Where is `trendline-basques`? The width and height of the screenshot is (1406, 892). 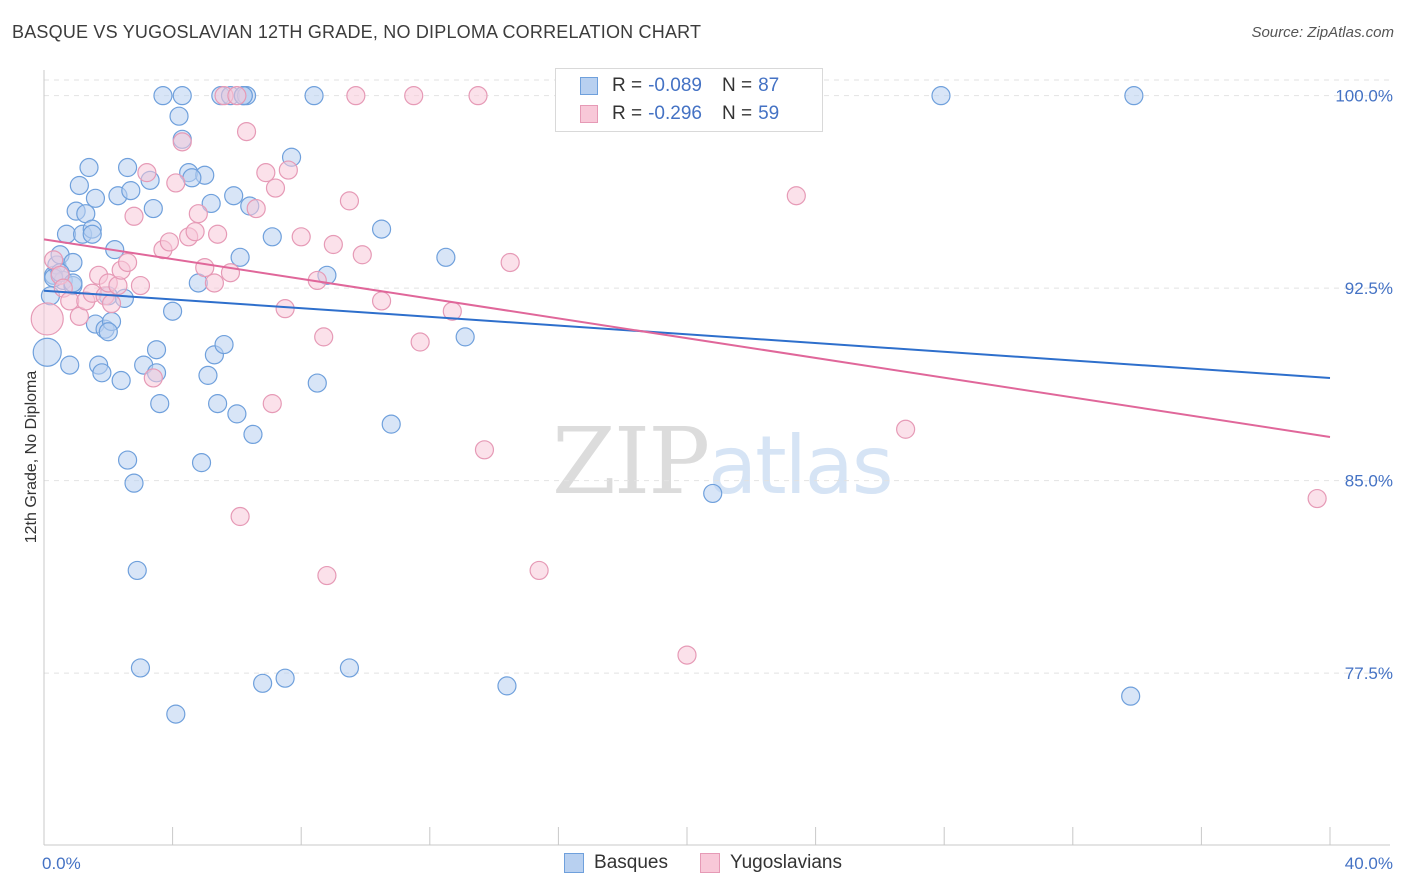
trendline-basques is located at coordinates (687, 334).